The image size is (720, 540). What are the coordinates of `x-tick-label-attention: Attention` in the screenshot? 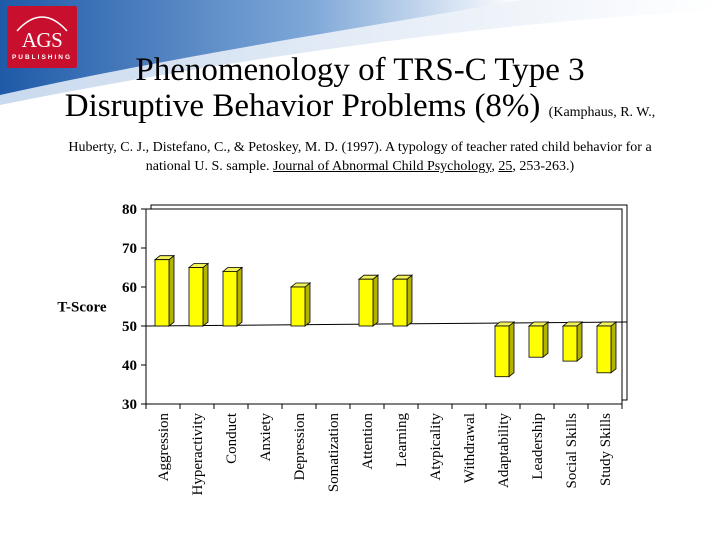 It's located at (368, 441).